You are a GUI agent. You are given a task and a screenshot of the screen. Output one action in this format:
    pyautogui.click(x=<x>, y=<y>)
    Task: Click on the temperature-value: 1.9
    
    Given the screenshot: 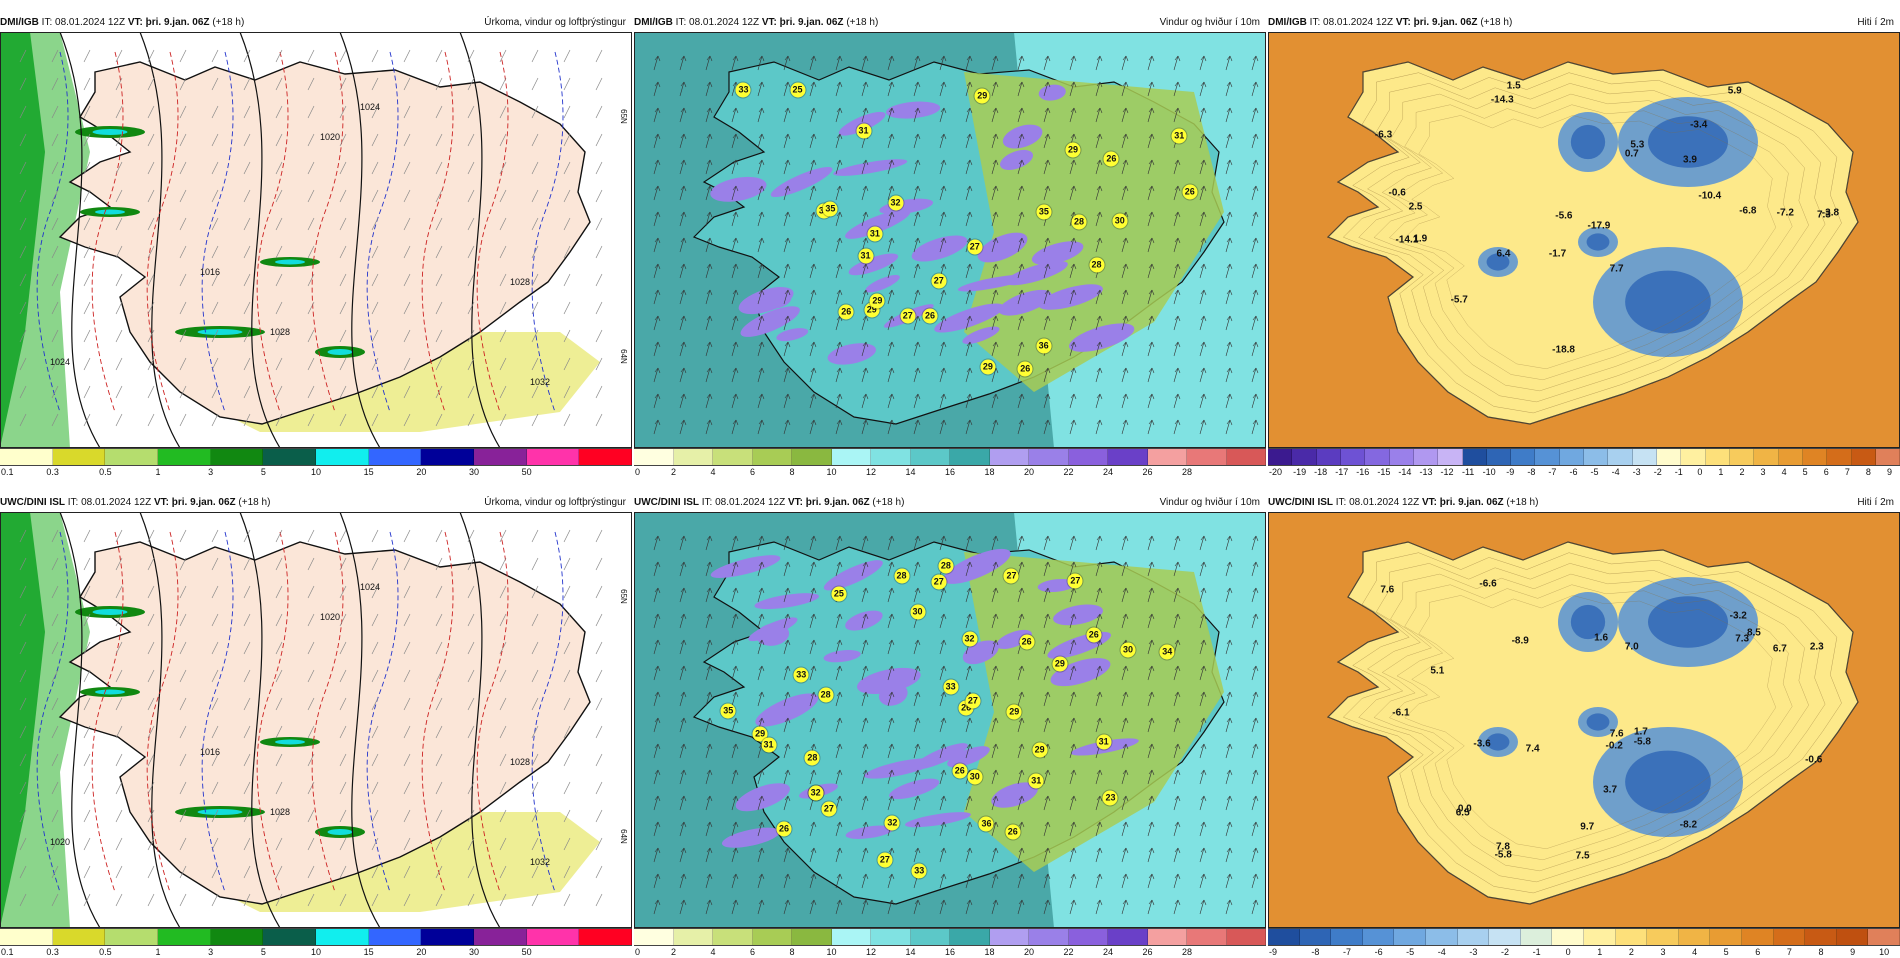 What is the action you would take?
    pyautogui.click(x=1420, y=239)
    